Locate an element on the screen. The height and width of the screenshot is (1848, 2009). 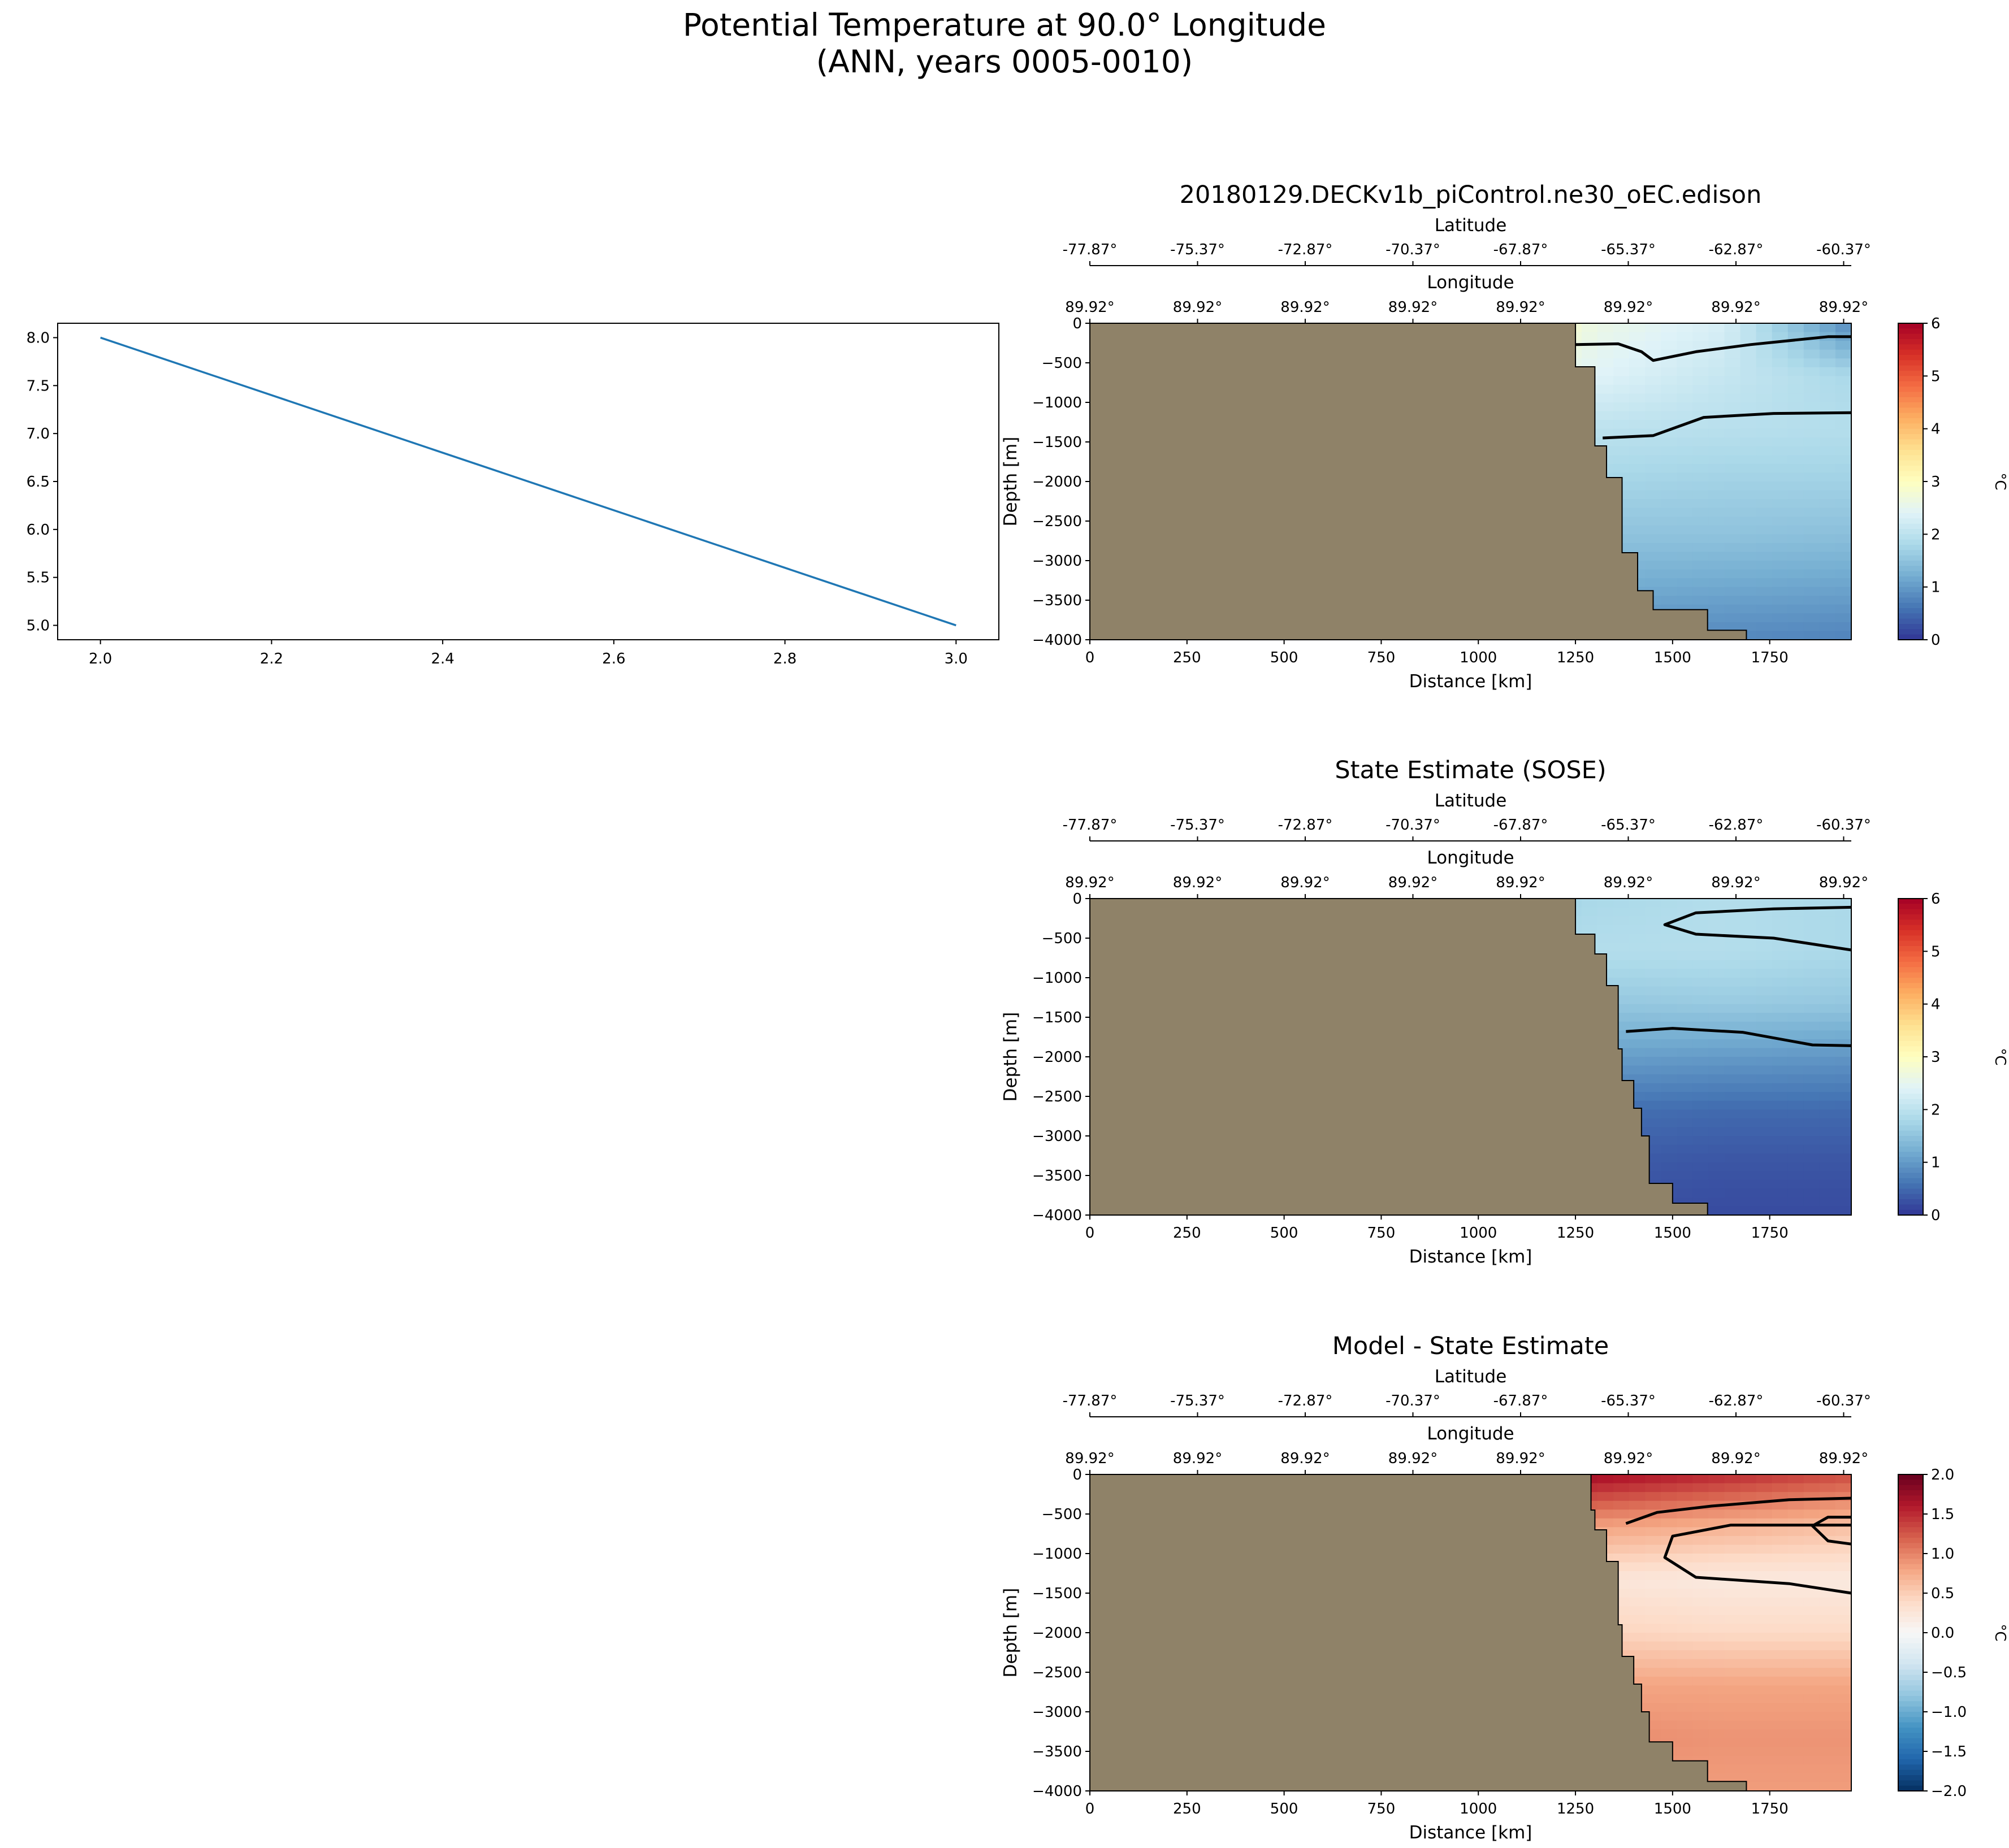
contour-line is located at coordinates (1713, 348).